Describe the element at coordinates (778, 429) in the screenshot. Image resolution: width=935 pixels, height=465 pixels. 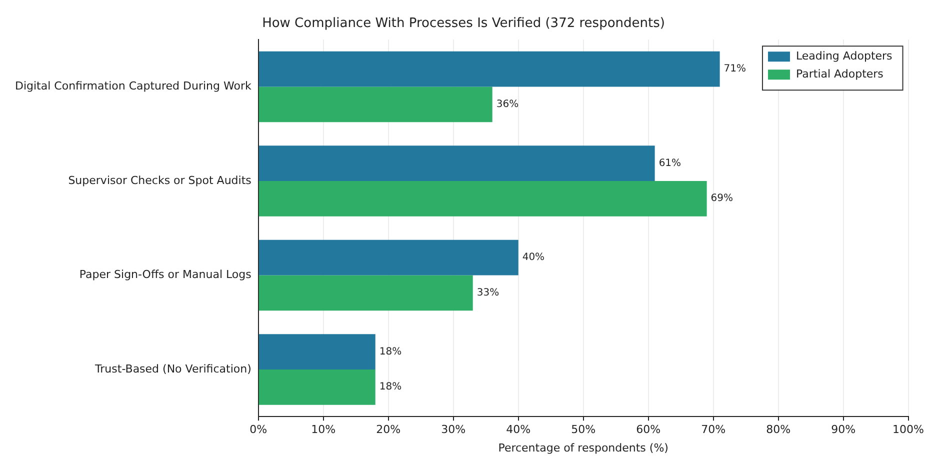
I see `x-tick-label: 80%` at that location.